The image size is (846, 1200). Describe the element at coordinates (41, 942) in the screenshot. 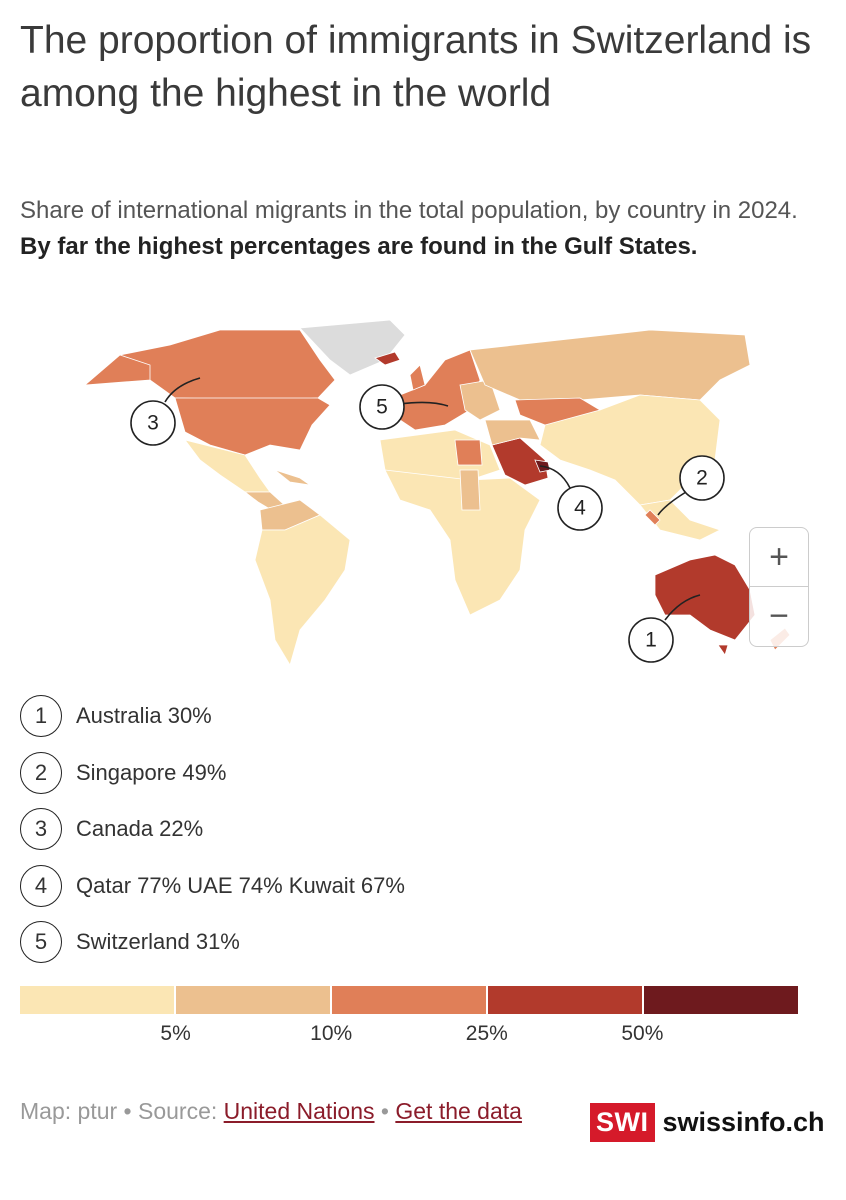

I see `annotation-number: 5` at that location.